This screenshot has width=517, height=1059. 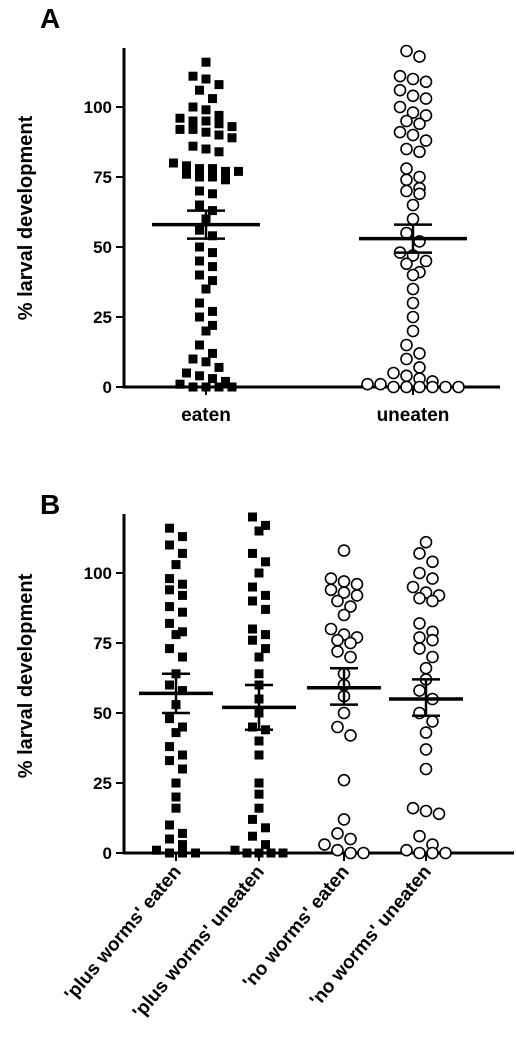 I want to click on y-tick-label: 0, so click(x=107, y=853).